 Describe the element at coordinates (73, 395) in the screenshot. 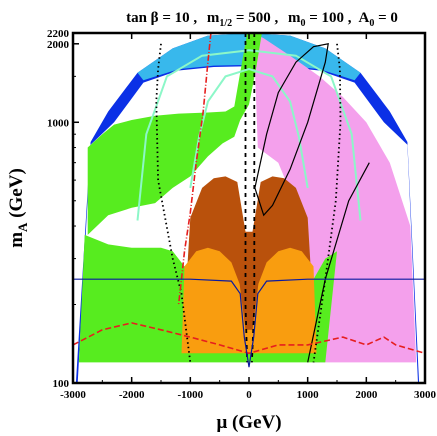

I see `x-tick-label: -3000` at that location.